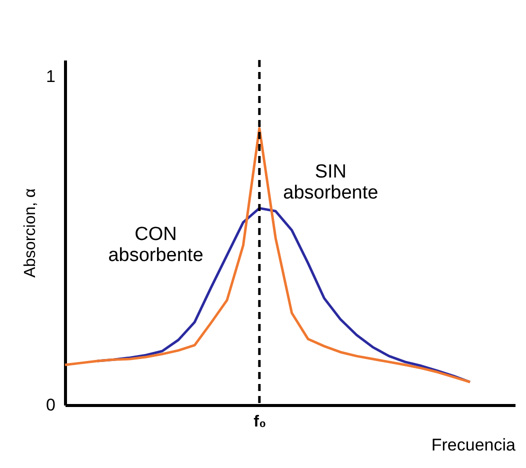 The width and height of the screenshot is (526, 468). Describe the element at coordinates (260, 422) in the screenshot. I see `x-tick-label: f₀` at that location.